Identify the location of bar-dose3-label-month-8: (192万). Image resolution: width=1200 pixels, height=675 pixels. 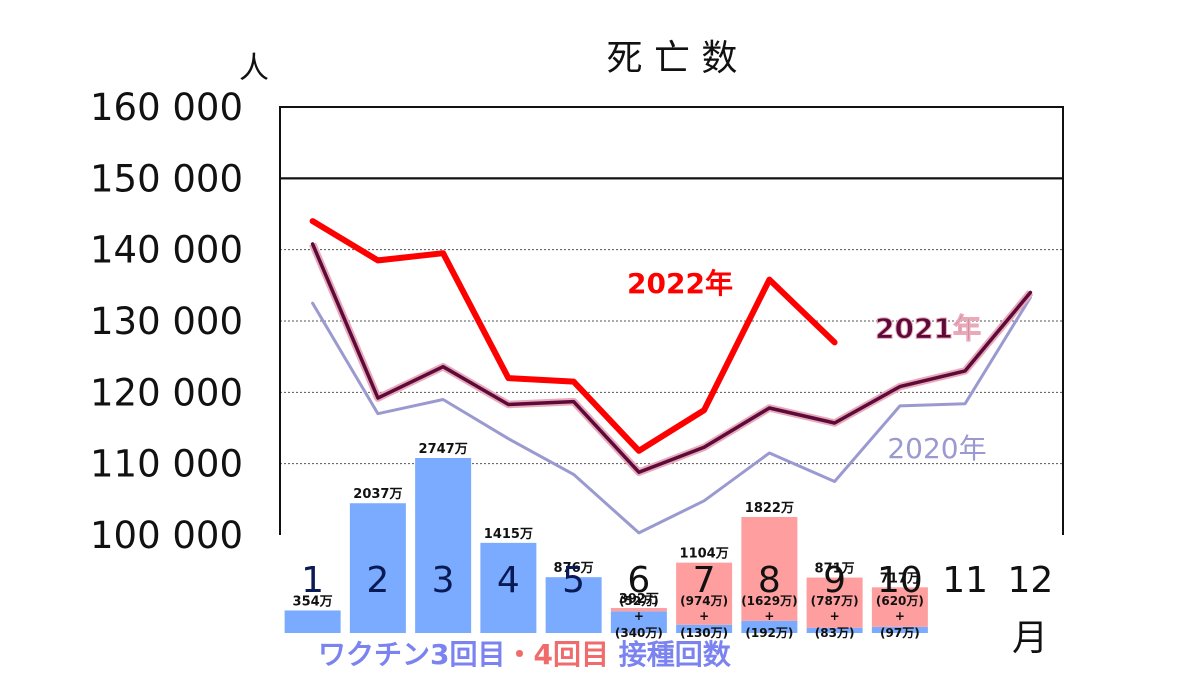
(769, 633).